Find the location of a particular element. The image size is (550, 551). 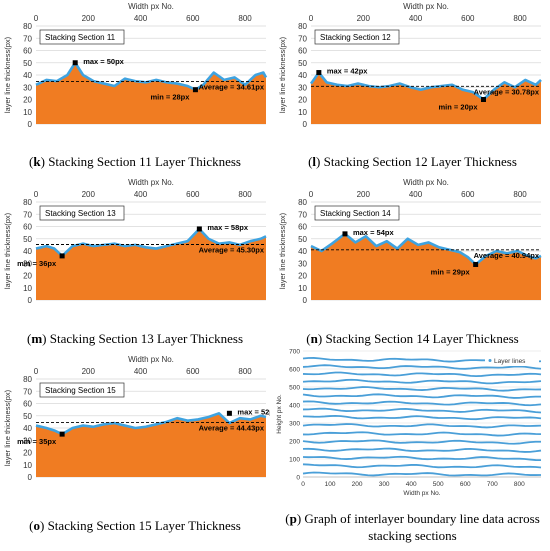

x-tick-label: 300 is located at coordinates (384, 484).